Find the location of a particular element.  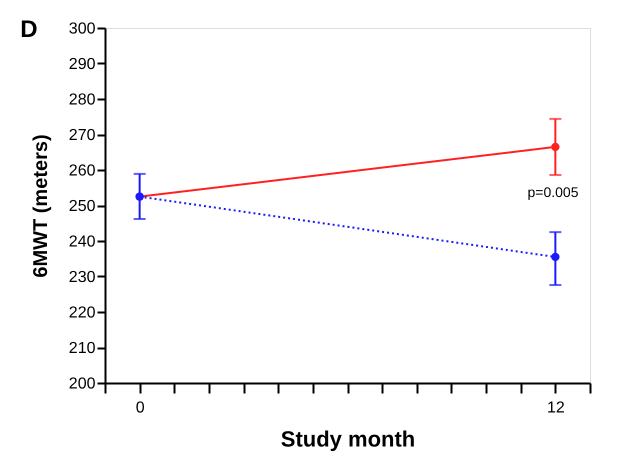

chart-title: D is located at coordinates (29, 29).